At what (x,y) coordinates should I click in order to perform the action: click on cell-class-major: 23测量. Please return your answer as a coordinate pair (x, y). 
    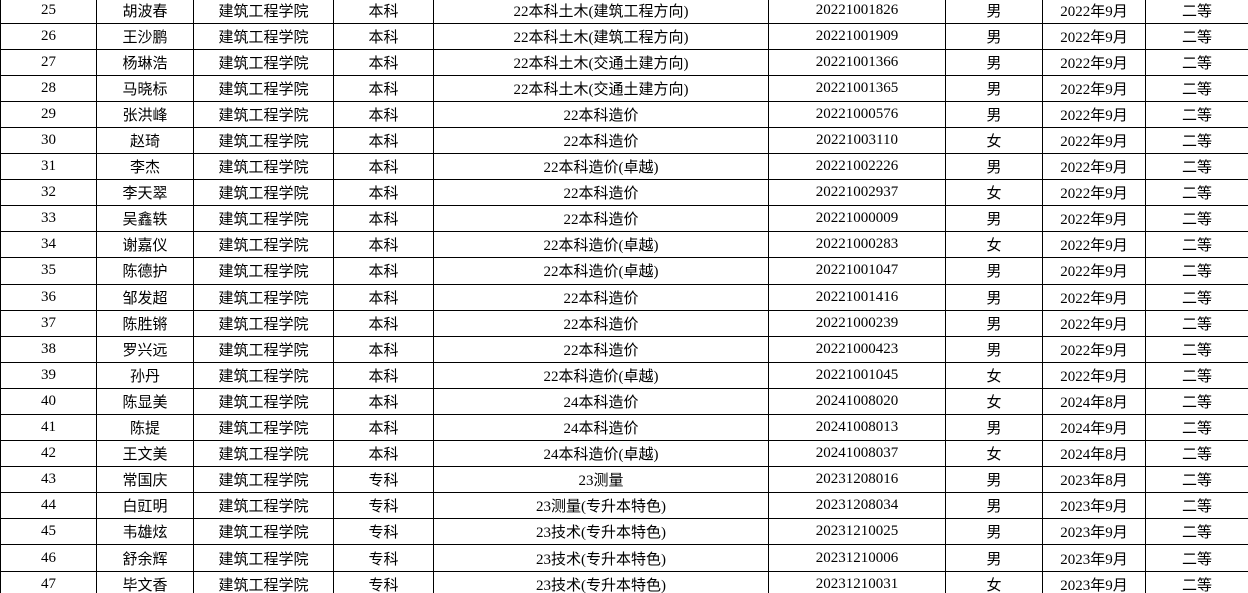
    Looking at the image, I should click on (601, 480).